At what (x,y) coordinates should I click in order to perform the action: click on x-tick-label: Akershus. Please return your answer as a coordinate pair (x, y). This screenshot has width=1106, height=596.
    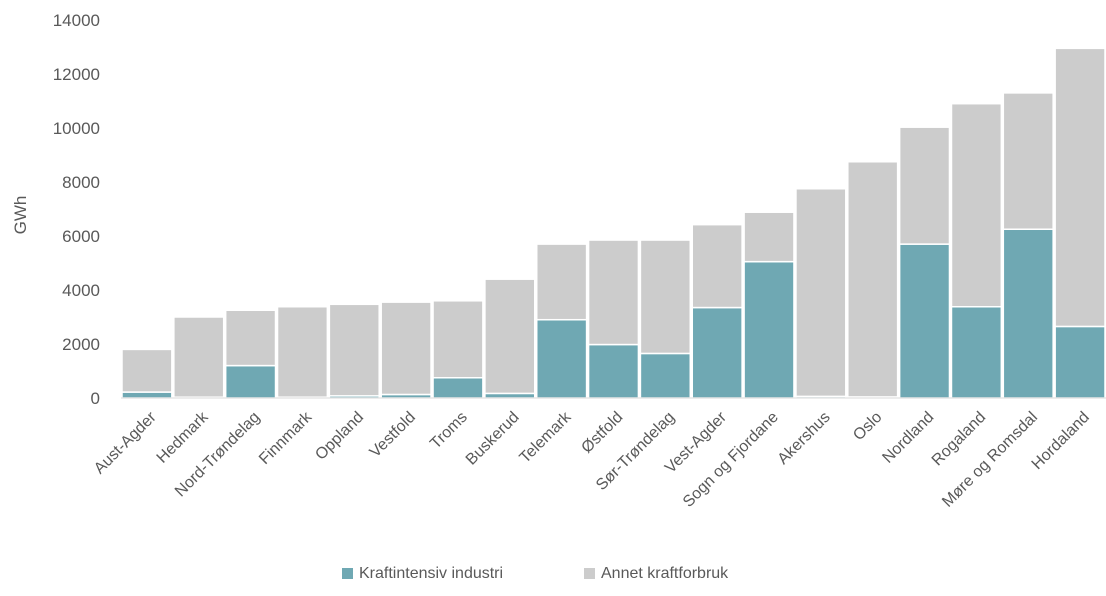
    Looking at the image, I should click on (804, 438).